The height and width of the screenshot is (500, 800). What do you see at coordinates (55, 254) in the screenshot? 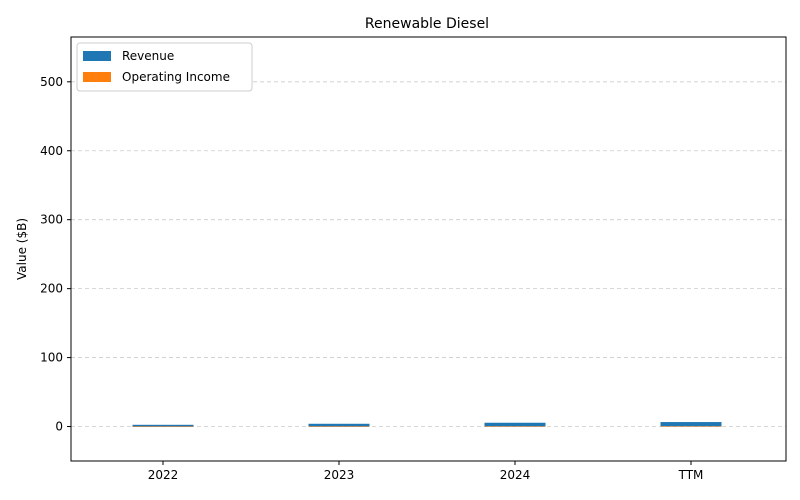
I see `y-axis: 0 100 200 300 400 500` at bounding box center [55, 254].